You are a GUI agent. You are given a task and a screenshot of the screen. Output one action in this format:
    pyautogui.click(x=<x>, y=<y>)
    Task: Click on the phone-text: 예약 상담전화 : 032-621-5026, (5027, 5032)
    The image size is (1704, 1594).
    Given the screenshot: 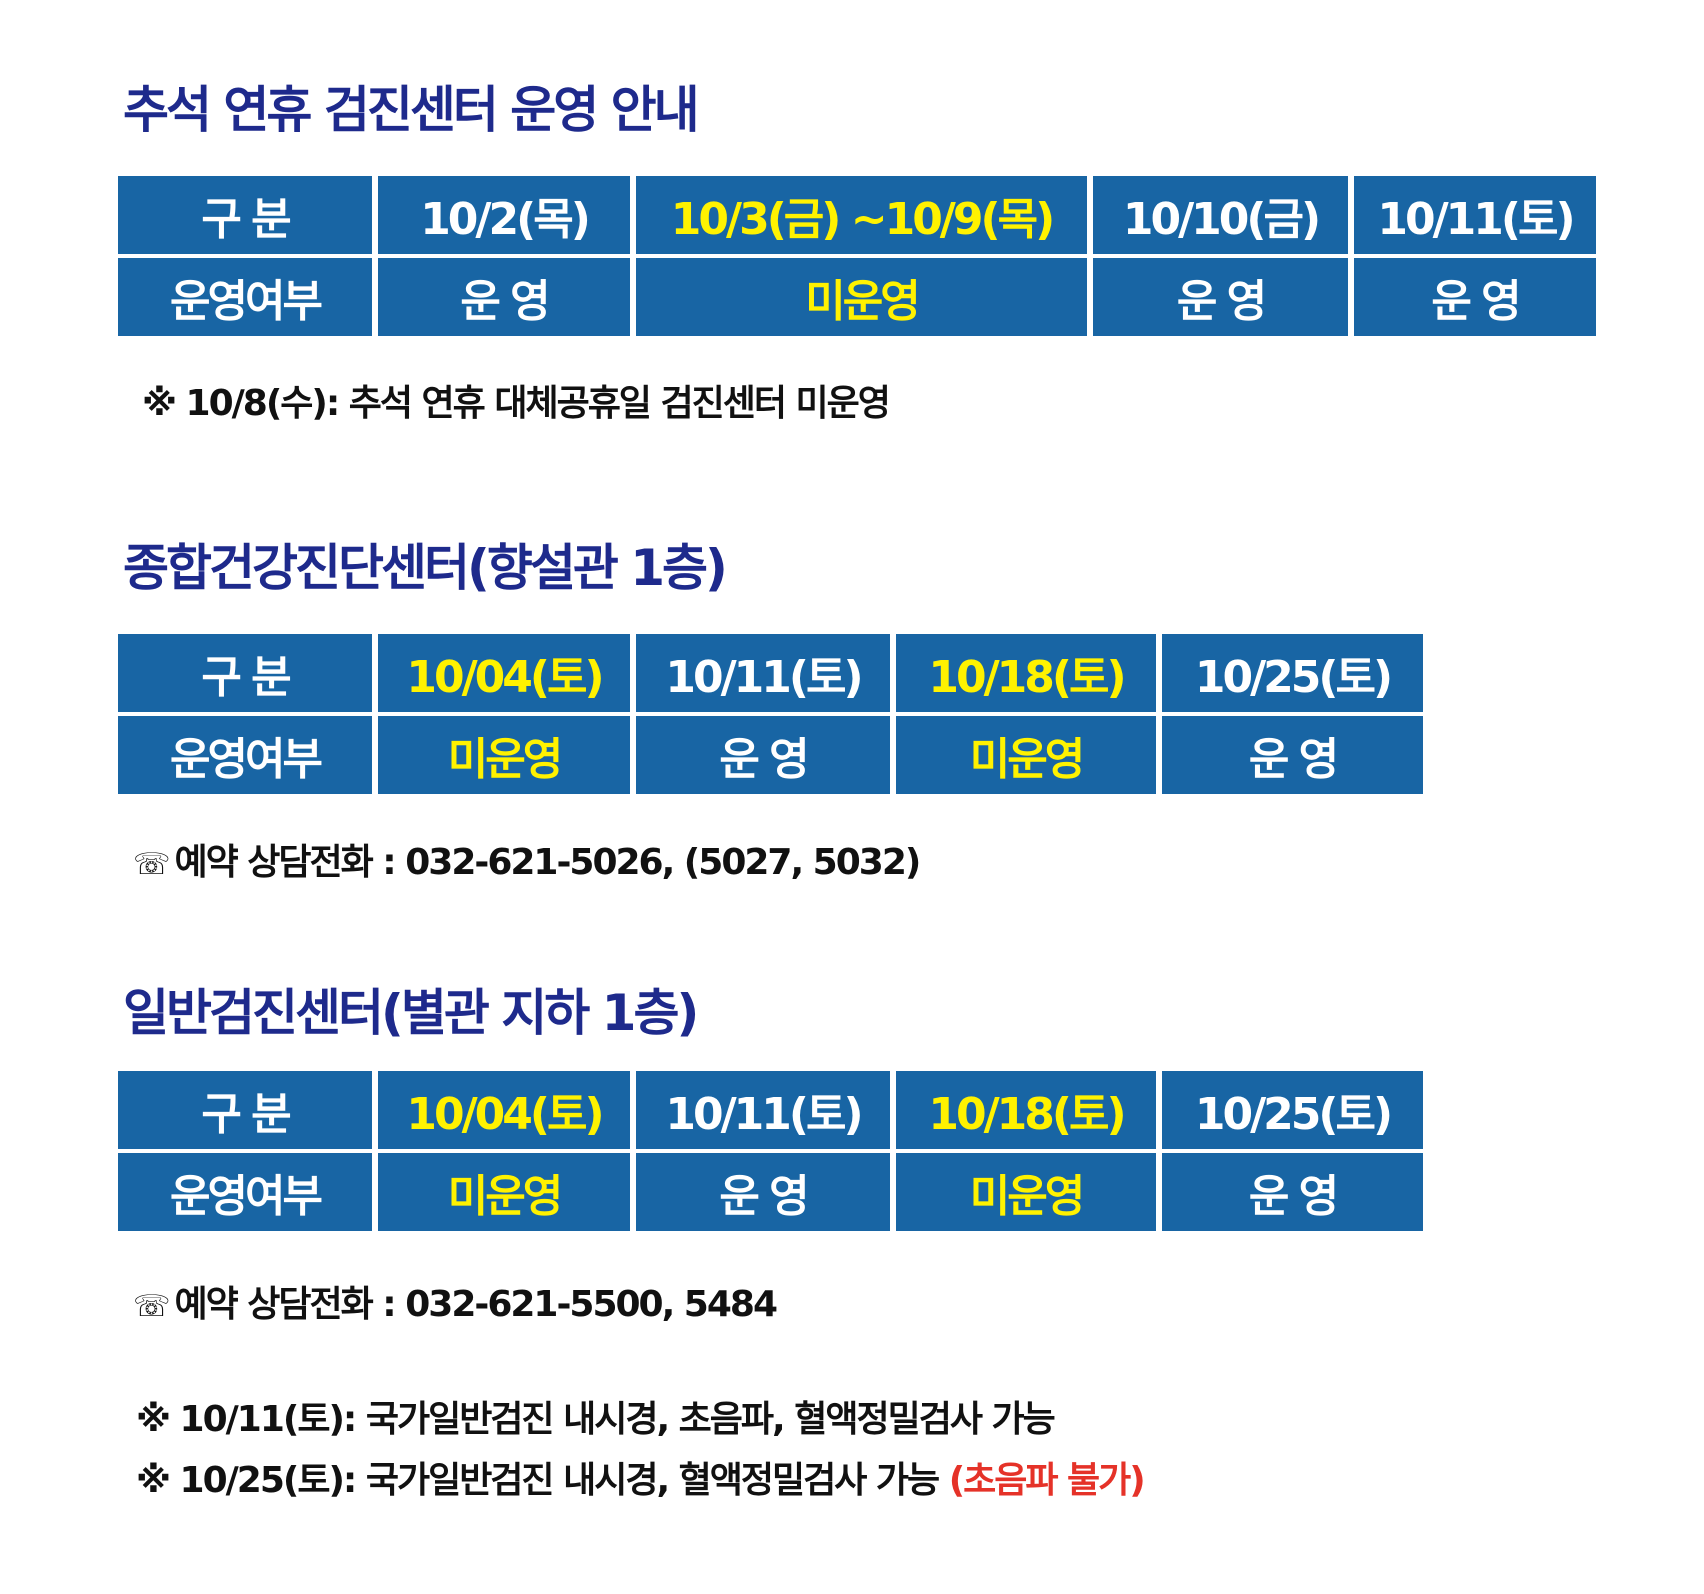 What is the action you would take?
    pyautogui.click(x=548, y=862)
    